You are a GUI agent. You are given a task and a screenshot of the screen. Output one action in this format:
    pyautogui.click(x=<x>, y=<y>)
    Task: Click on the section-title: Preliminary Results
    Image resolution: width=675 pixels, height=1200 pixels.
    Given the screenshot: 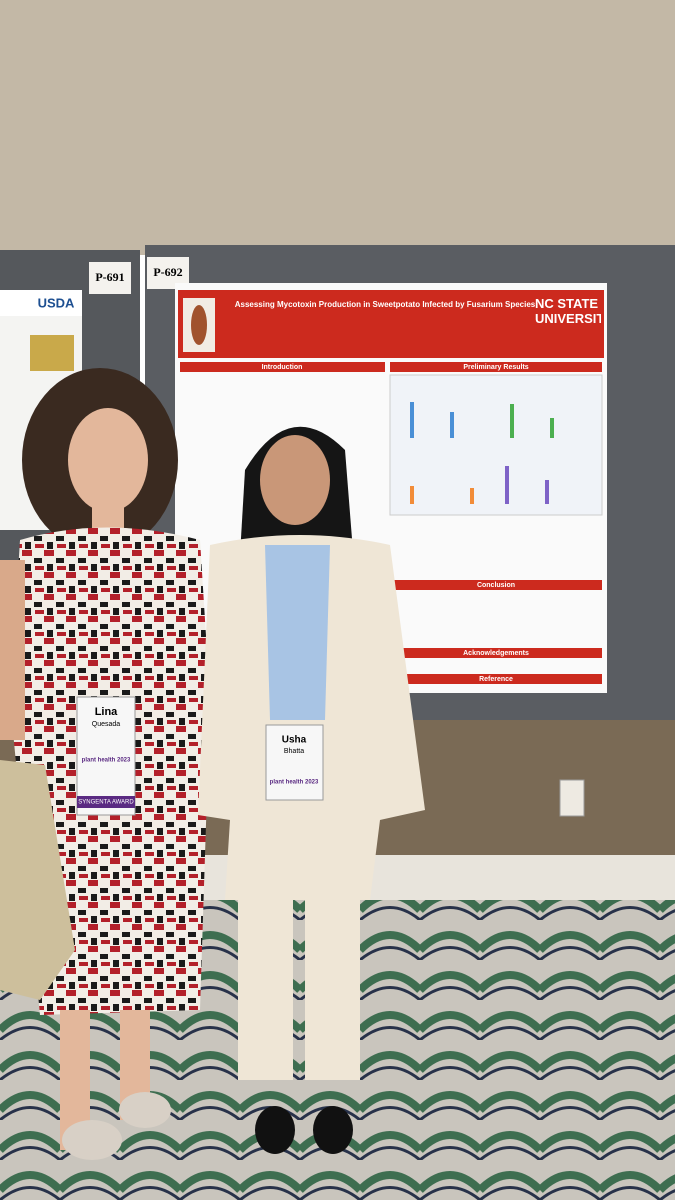 What is the action you would take?
    pyautogui.click(x=495, y=367)
    